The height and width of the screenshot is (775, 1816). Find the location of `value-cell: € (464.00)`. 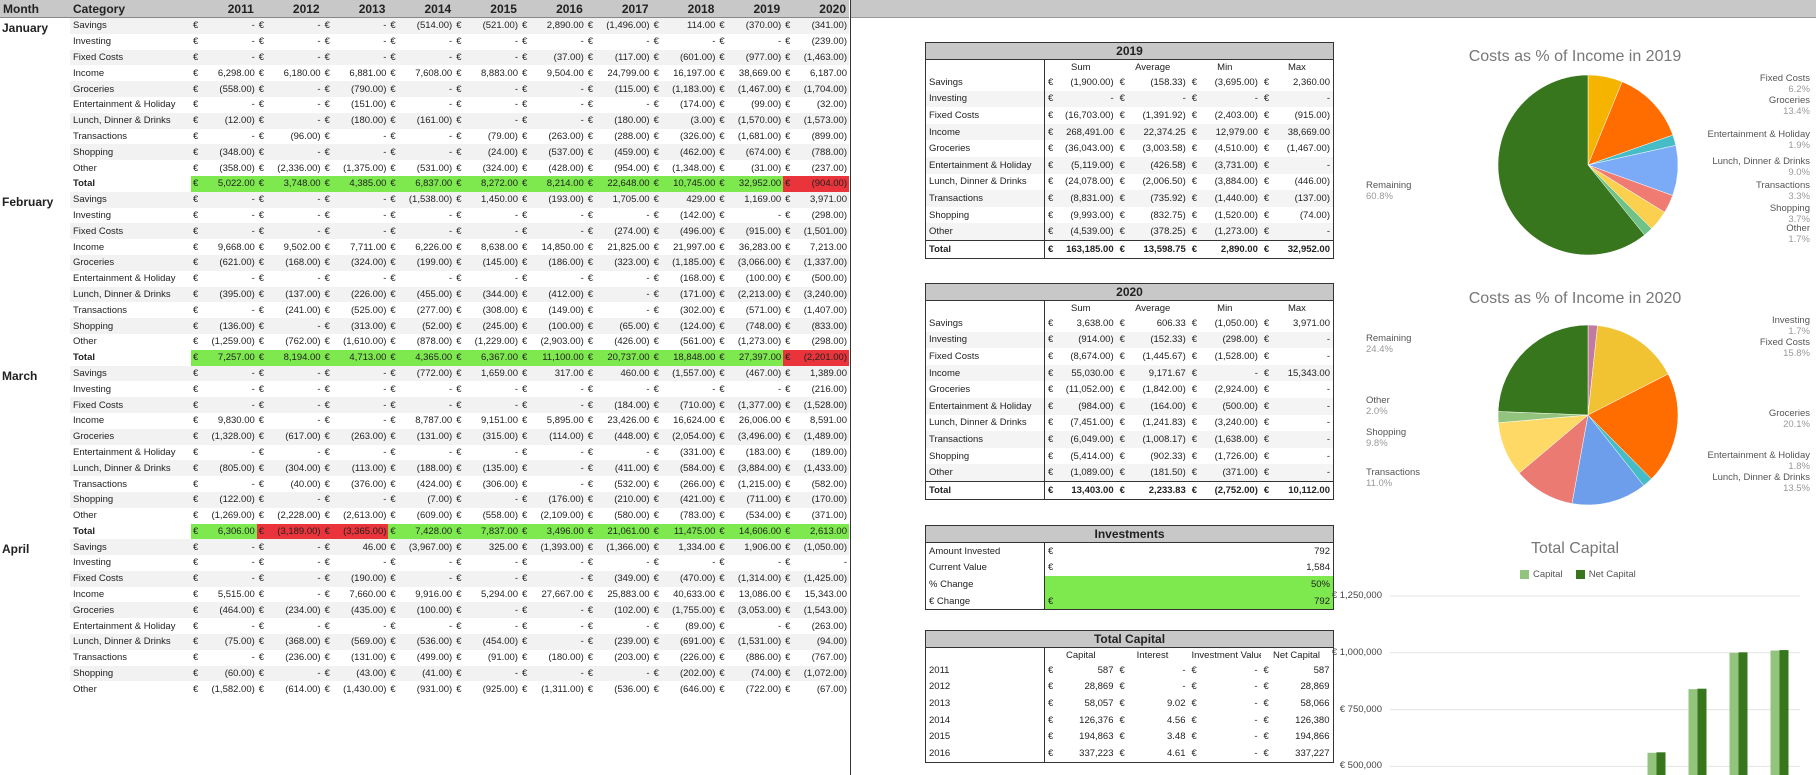

value-cell: € (464.00) is located at coordinates (224, 610).